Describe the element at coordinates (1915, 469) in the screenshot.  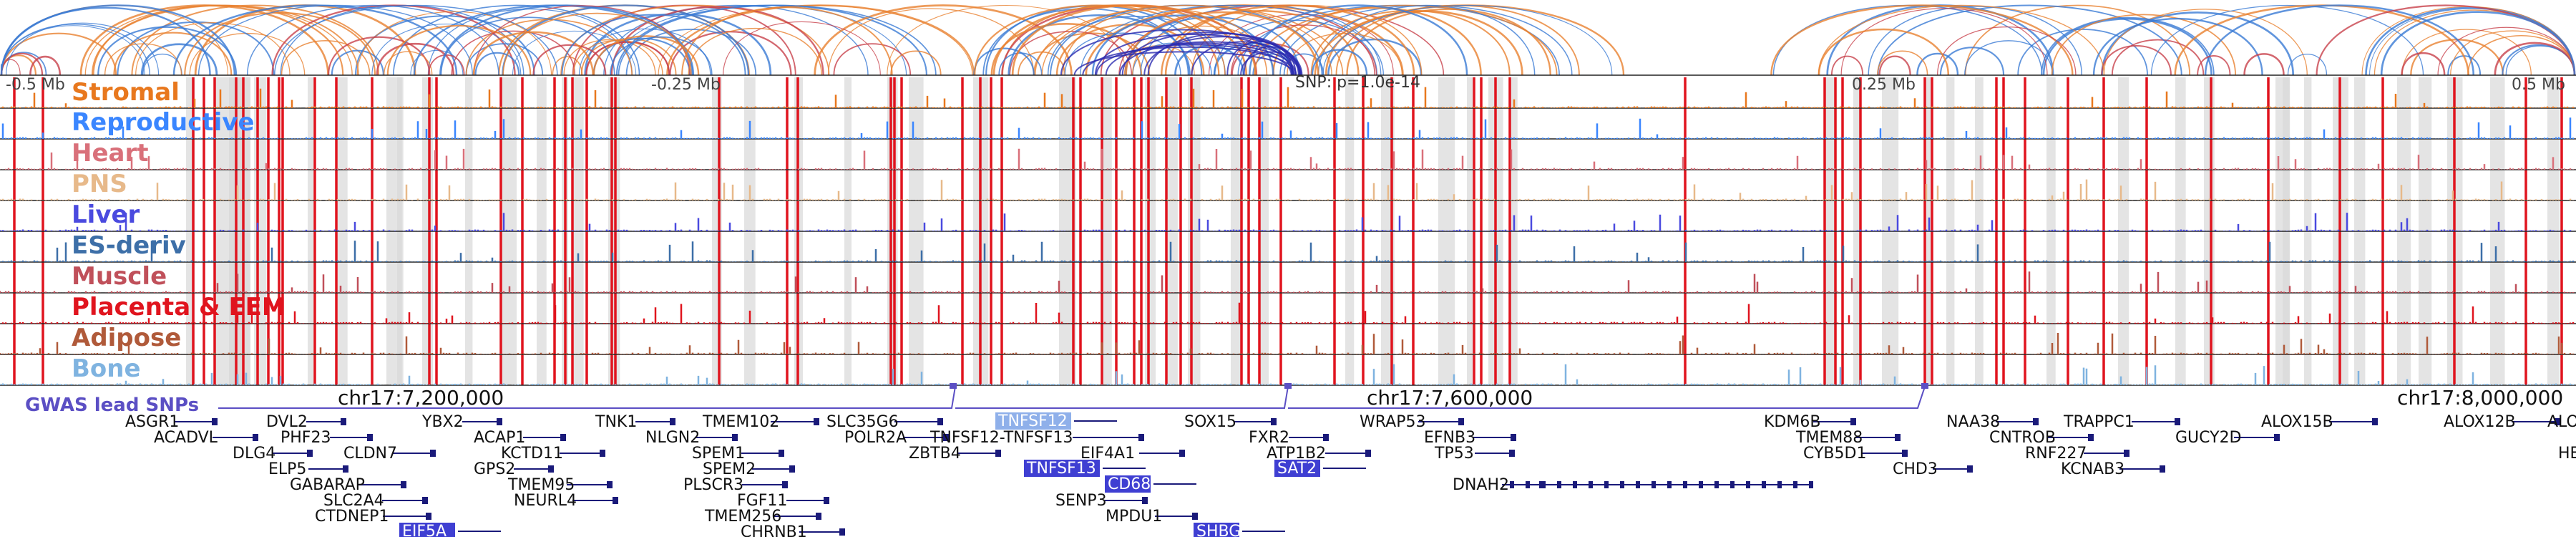
I see `gene-label: CHD3` at that location.